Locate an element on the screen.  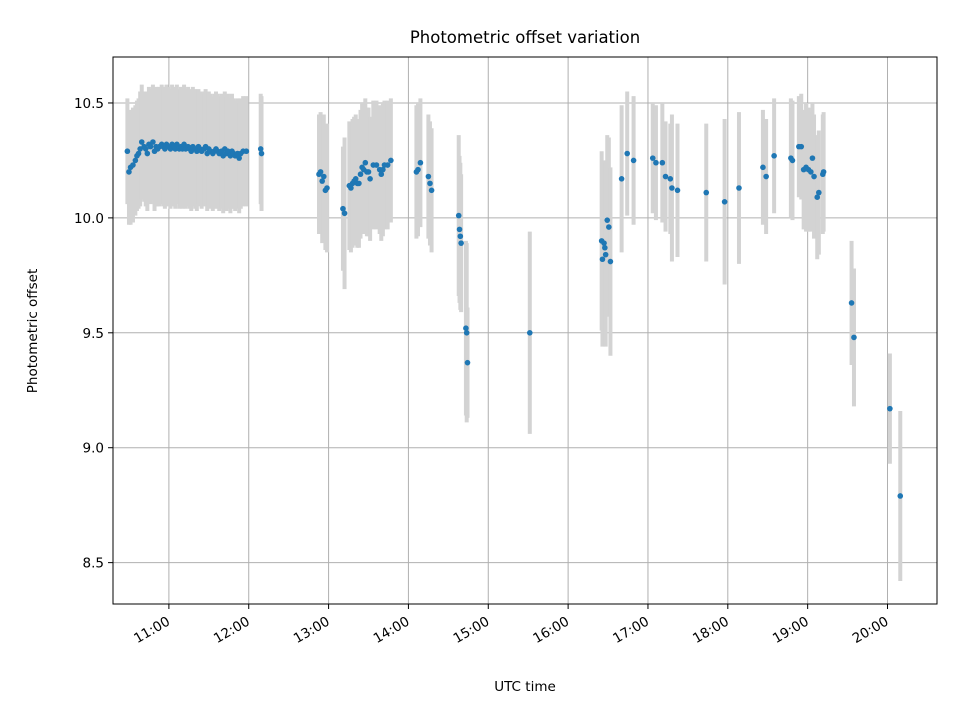
x-axis-label: UTC time is located at coordinates (525, 687).